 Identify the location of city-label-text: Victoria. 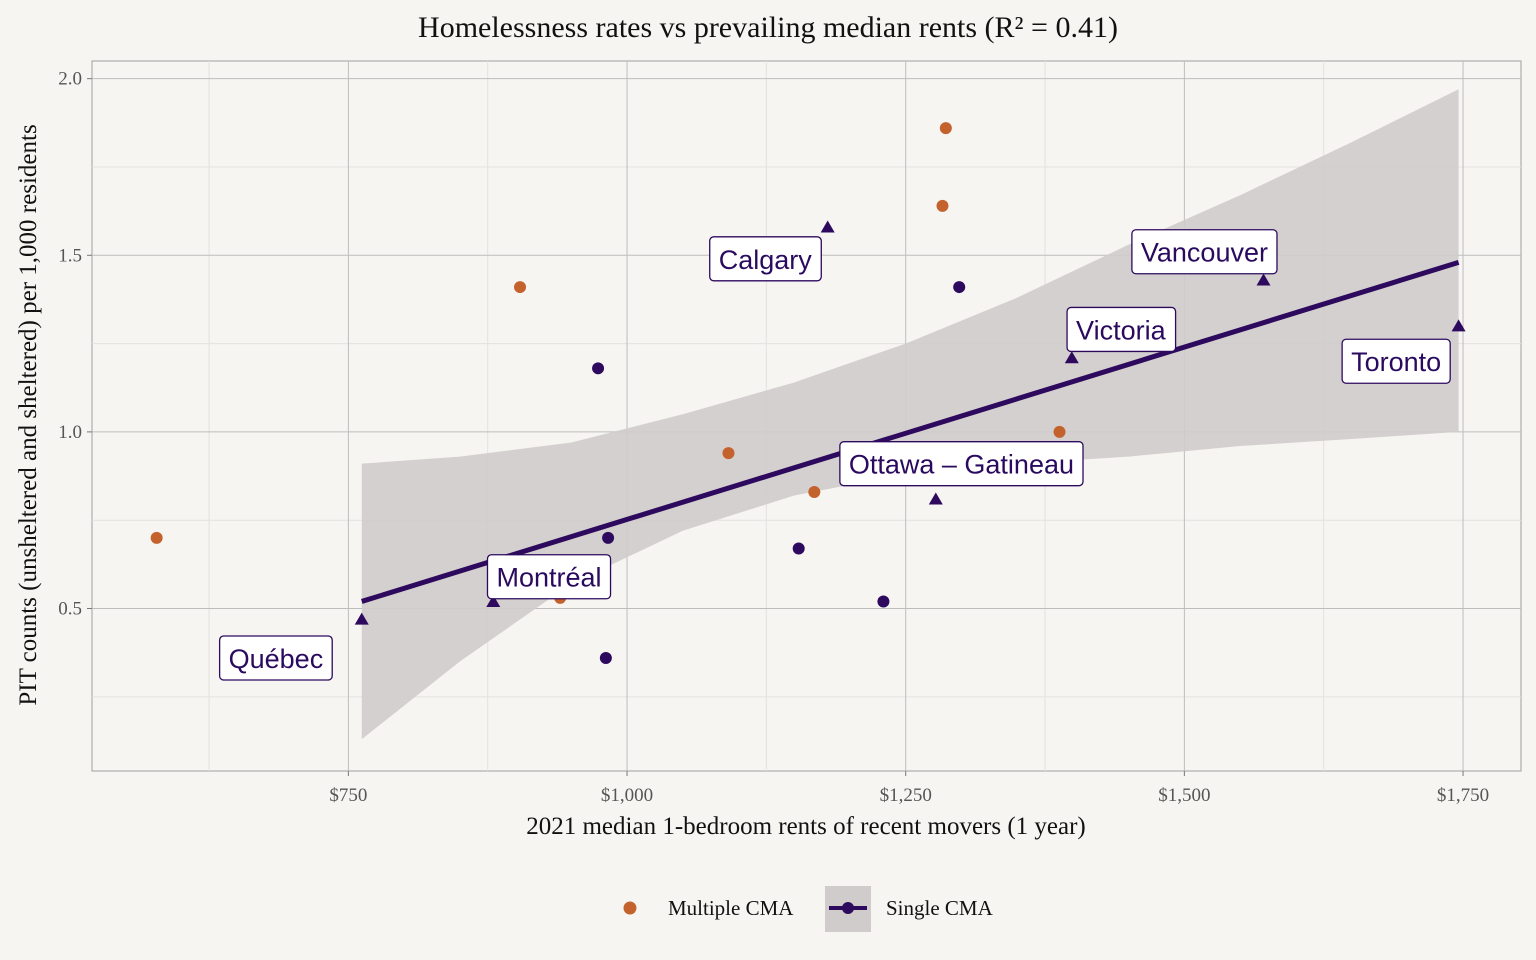
(1121, 330).